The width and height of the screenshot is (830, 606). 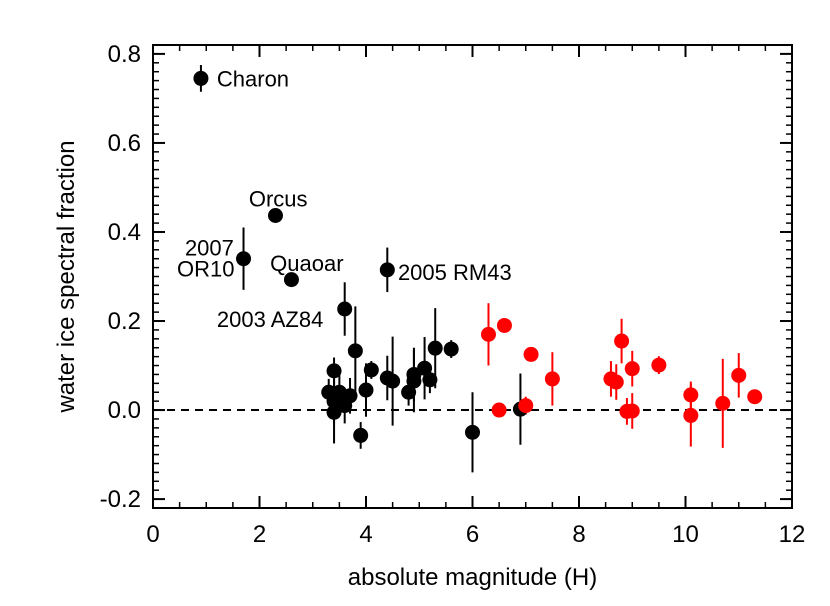 What do you see at coordinates (124, 143) in the screenshot?
I see `y-tick-label: 0.6` at bounding box center [124, 143].